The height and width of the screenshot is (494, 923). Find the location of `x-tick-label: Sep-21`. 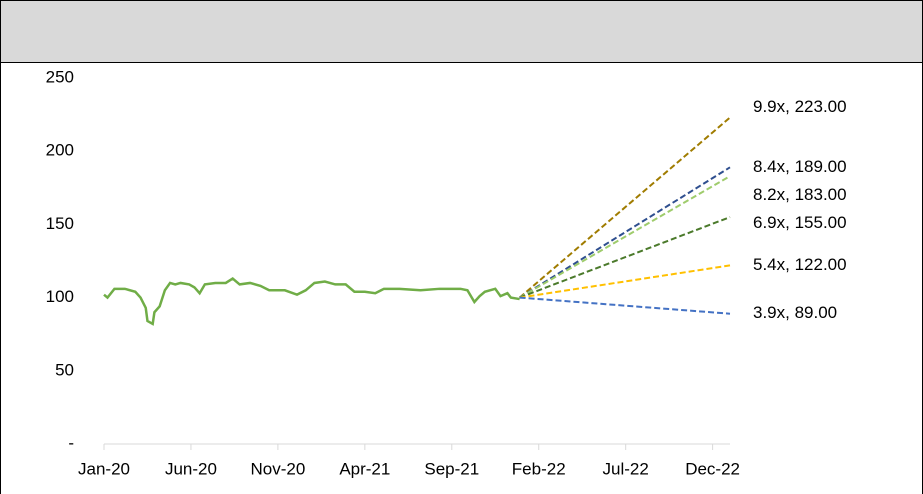

x-tick-label: Sep-21 is located at coordinates (451, 468).